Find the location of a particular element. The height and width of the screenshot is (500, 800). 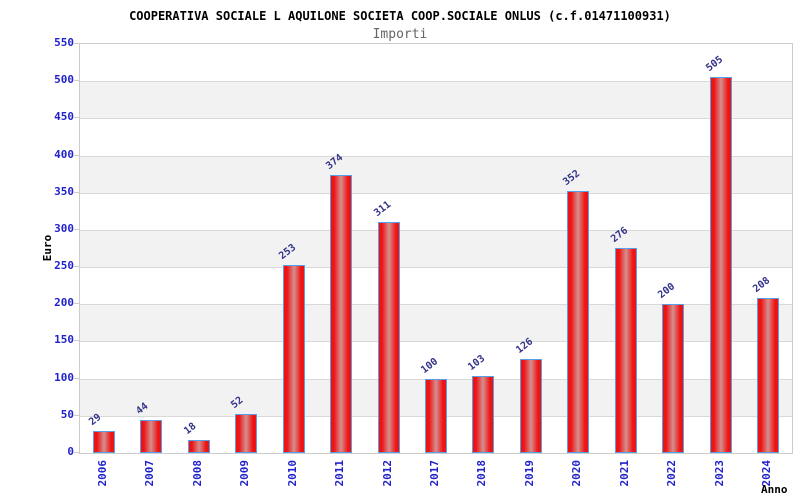

y-tick-label: 250 is located at coordinates (64, 266).